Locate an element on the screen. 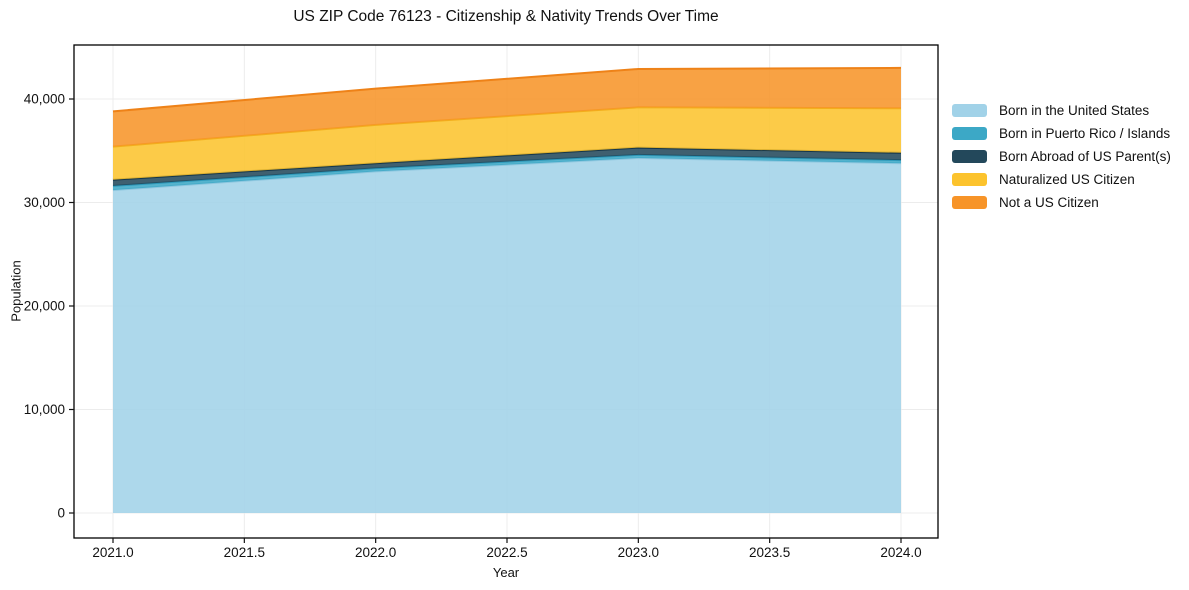  legend-item-born-in-puerto-rico-islands: Born in Puerto Rico / Islands is located at coordinates (1061, 133).